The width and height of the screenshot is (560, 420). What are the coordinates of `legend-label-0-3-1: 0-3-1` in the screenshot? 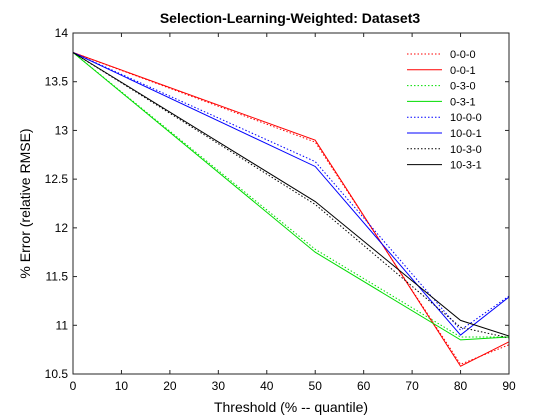 It's located at (463, 102).